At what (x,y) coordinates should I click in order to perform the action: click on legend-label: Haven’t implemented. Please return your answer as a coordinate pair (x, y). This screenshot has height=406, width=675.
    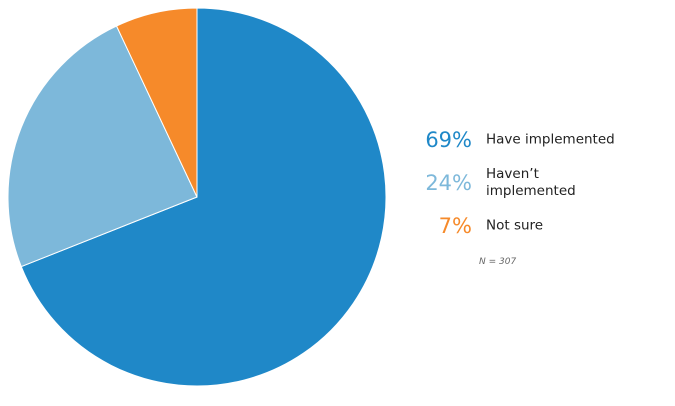
    Looking at the image, I should click on (531, 182).